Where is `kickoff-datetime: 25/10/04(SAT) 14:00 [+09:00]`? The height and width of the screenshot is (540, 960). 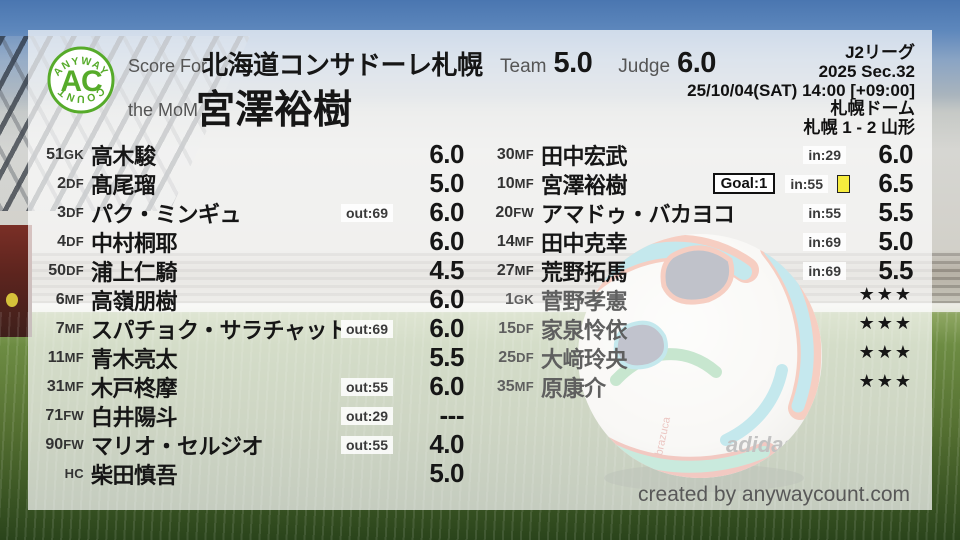
kickoff-datetime: 25/10/04(SAT) 14:00 [+09:00] is located at coordinates (801, 90).